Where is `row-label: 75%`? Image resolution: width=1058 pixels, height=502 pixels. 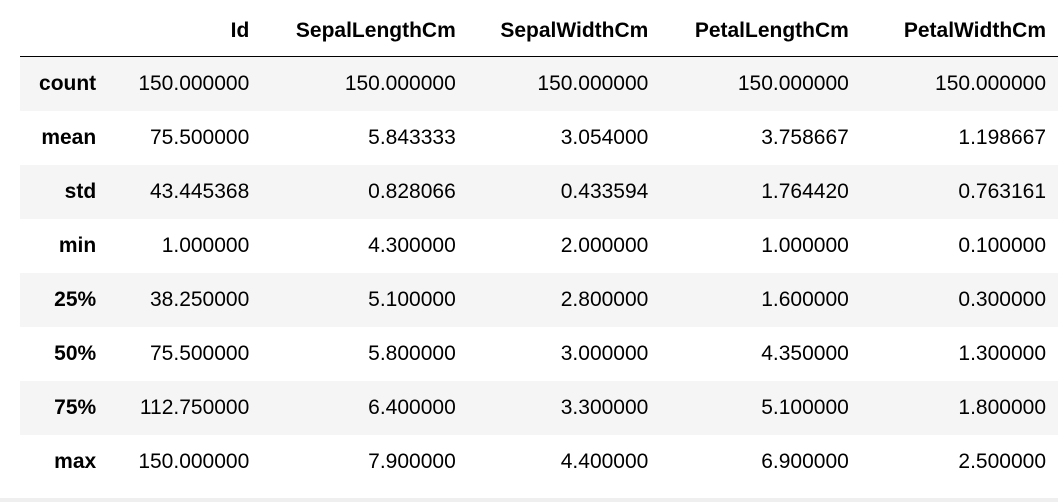 row-label: 75% is located at coordinates (75, 407).